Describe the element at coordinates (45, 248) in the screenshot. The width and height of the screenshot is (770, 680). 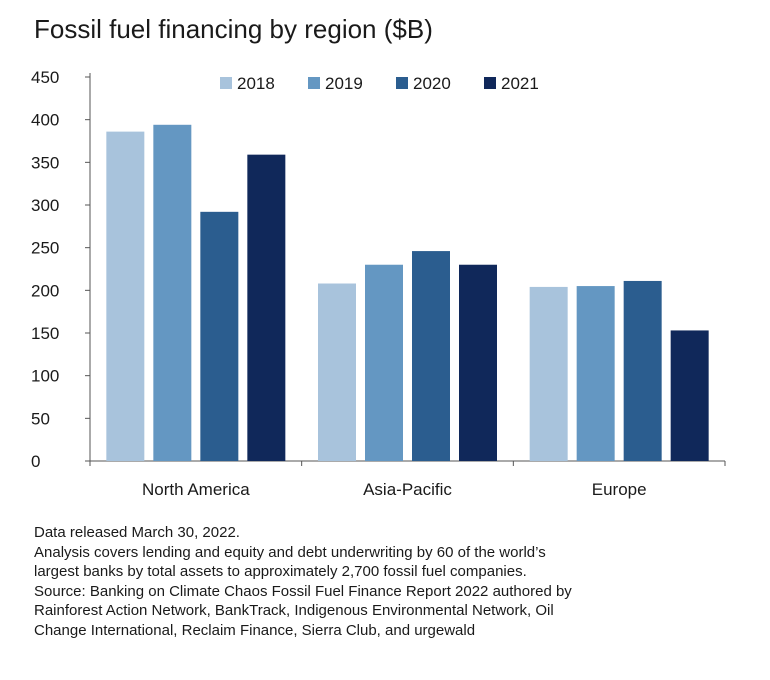
I see `y-tick-label: 250` at that location.